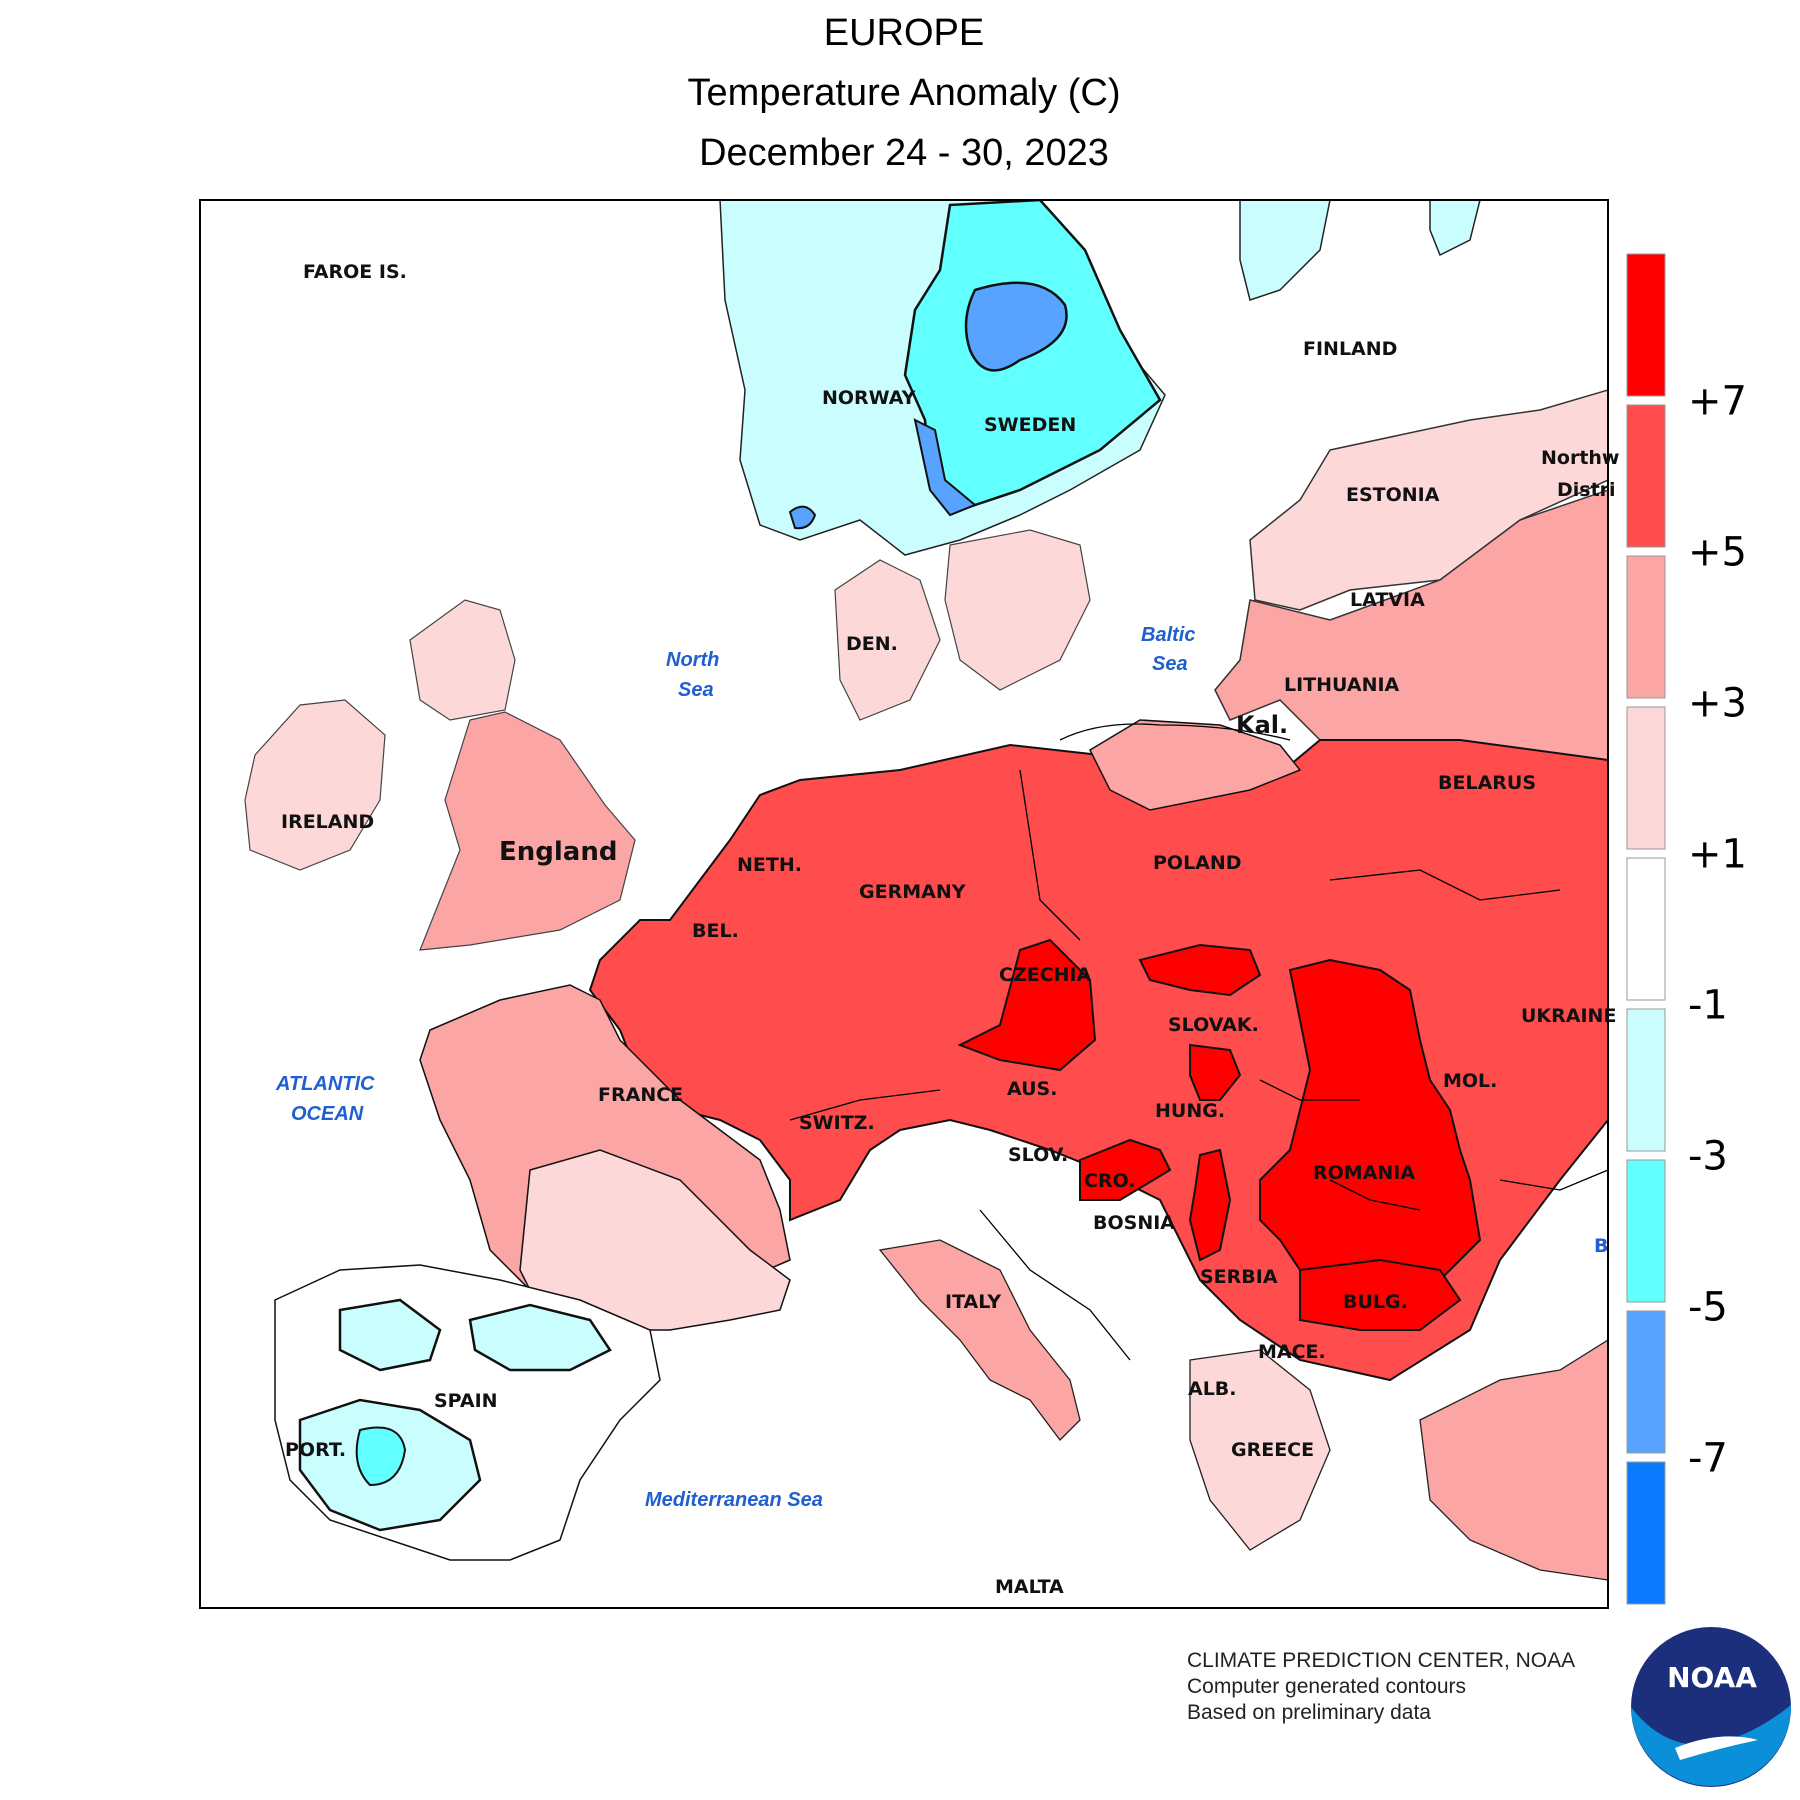 The height and width of the screenshot is (1800, 1800). I want to click on legend-tick-label: -1, so click(1708, 1006).